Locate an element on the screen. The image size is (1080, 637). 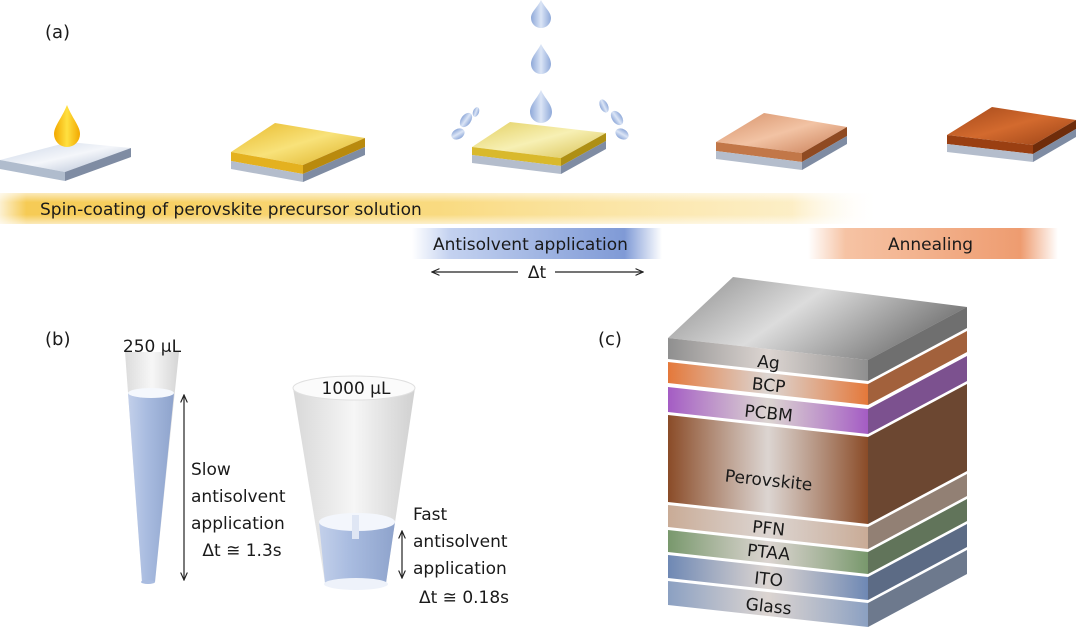
svg-text: Slow is located at coordinates (211, 470).